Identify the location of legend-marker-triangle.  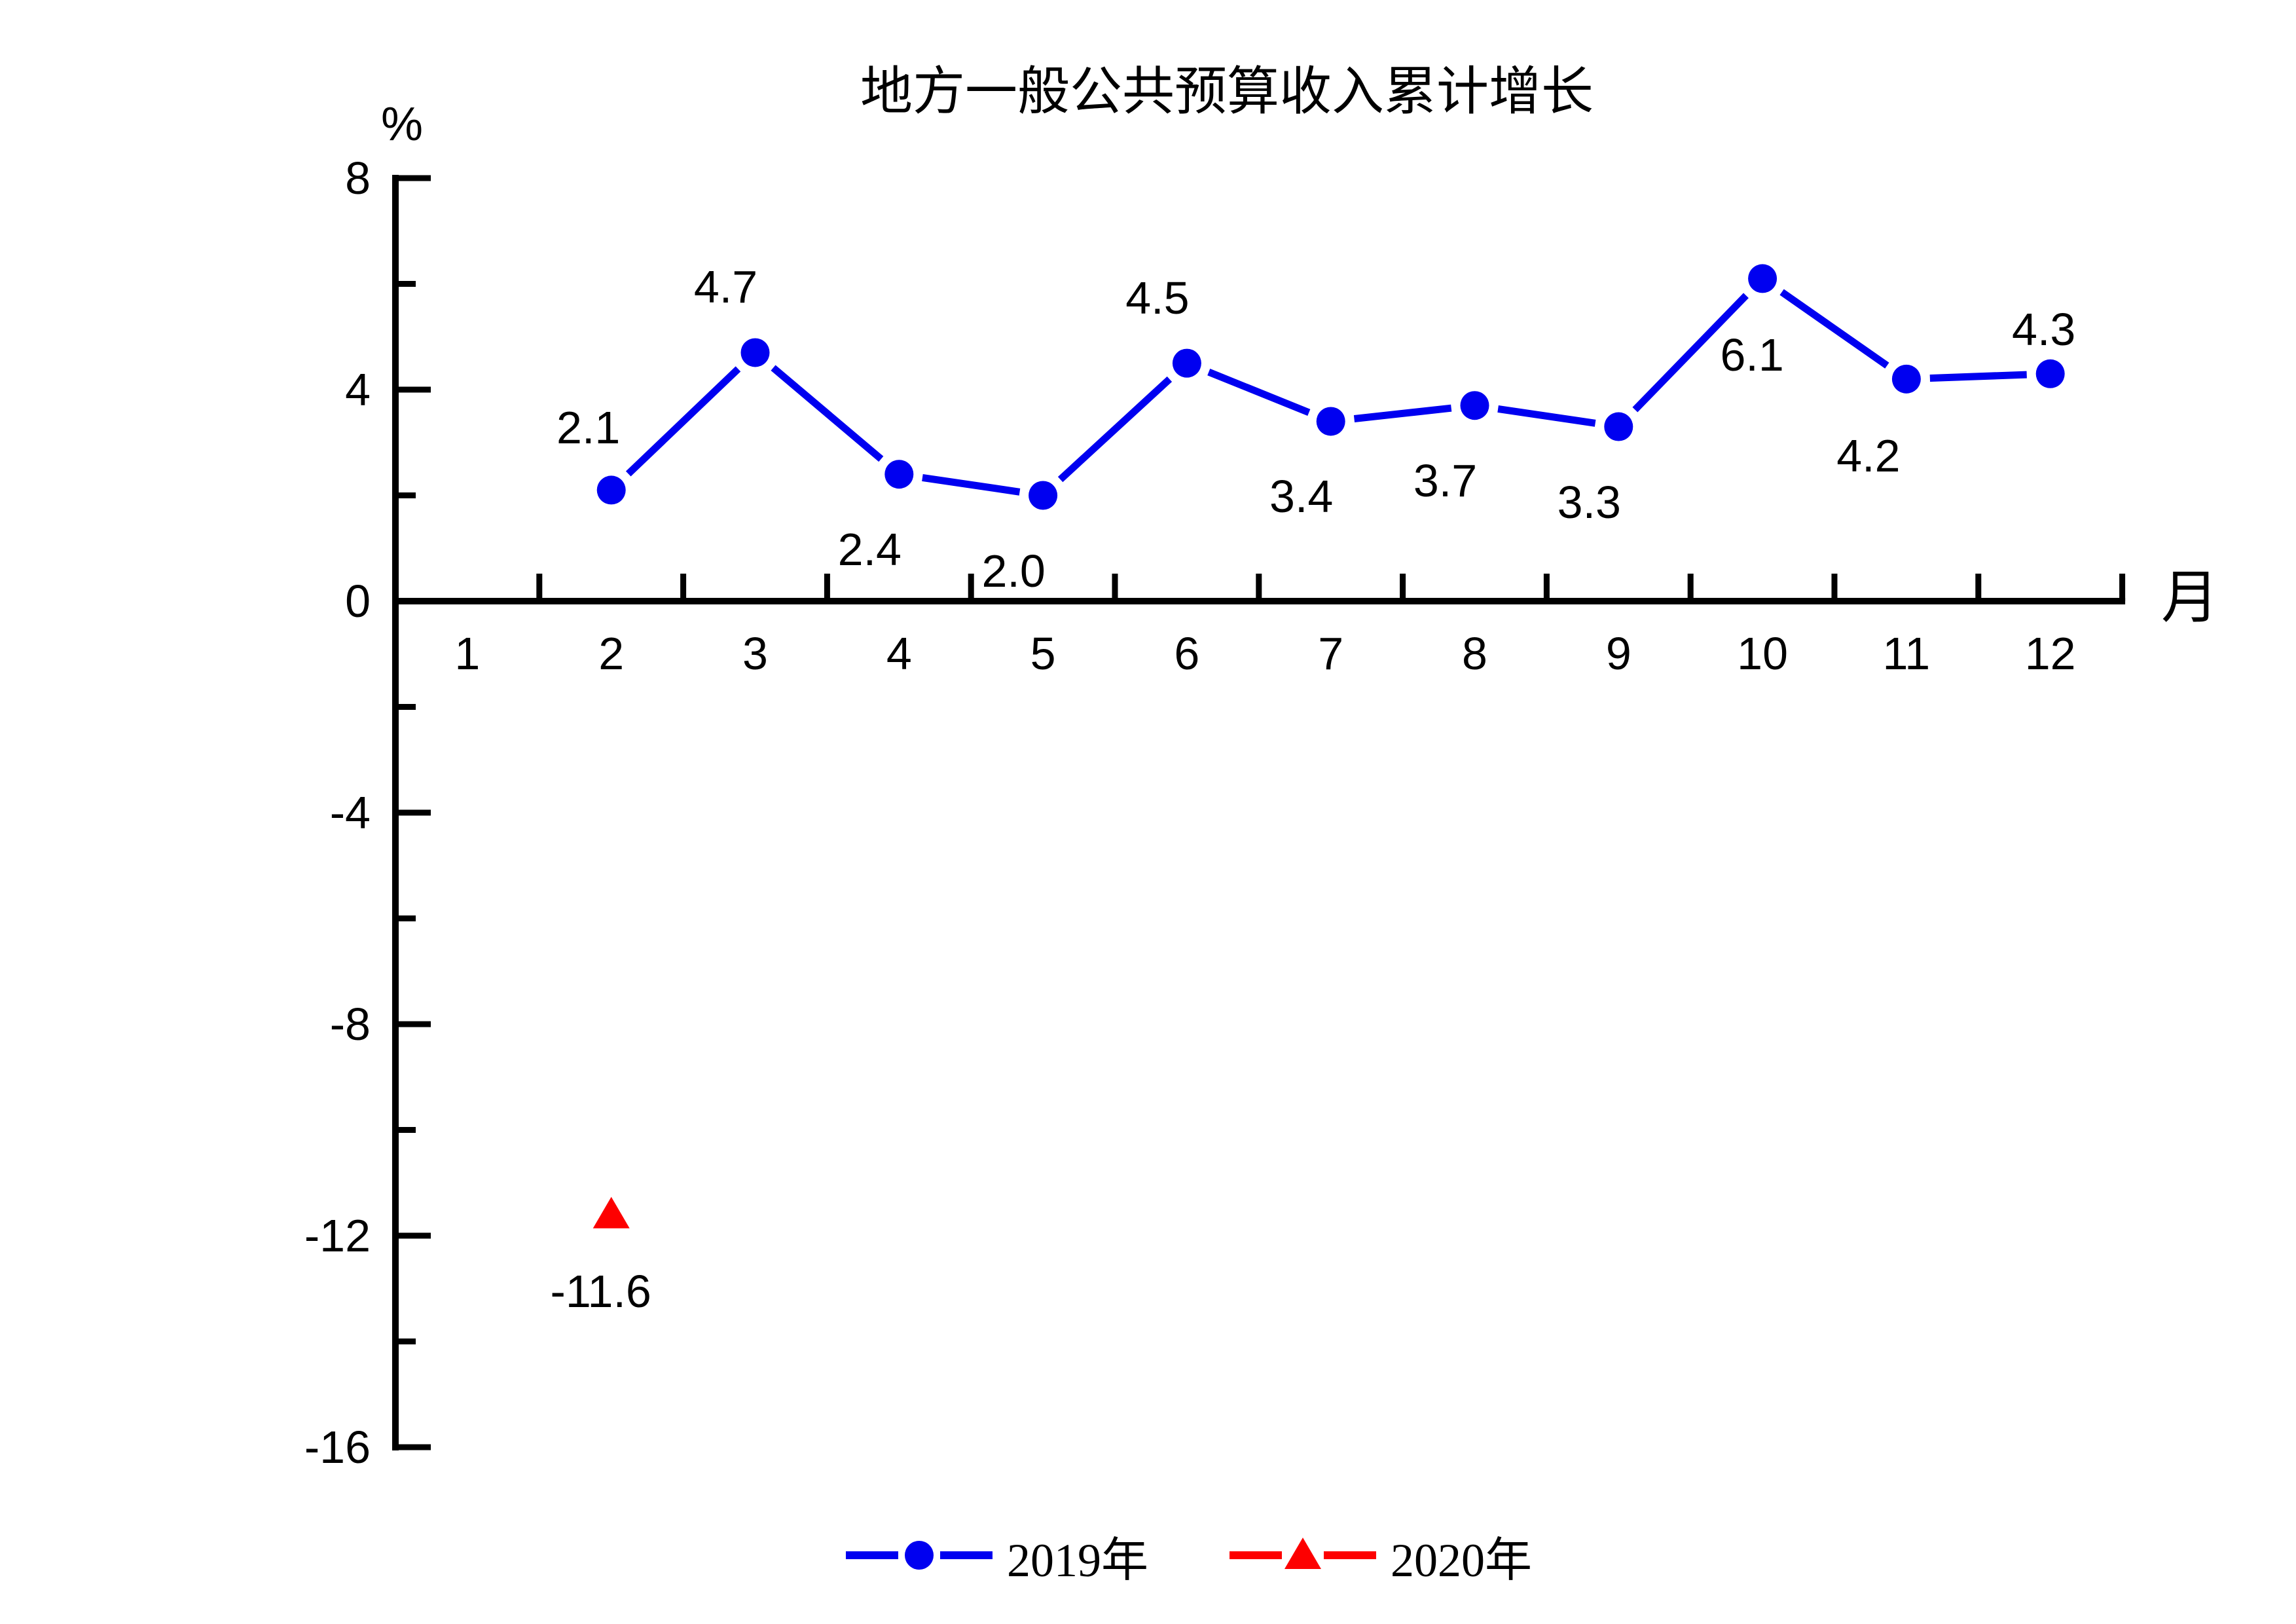
(1303, 1553).